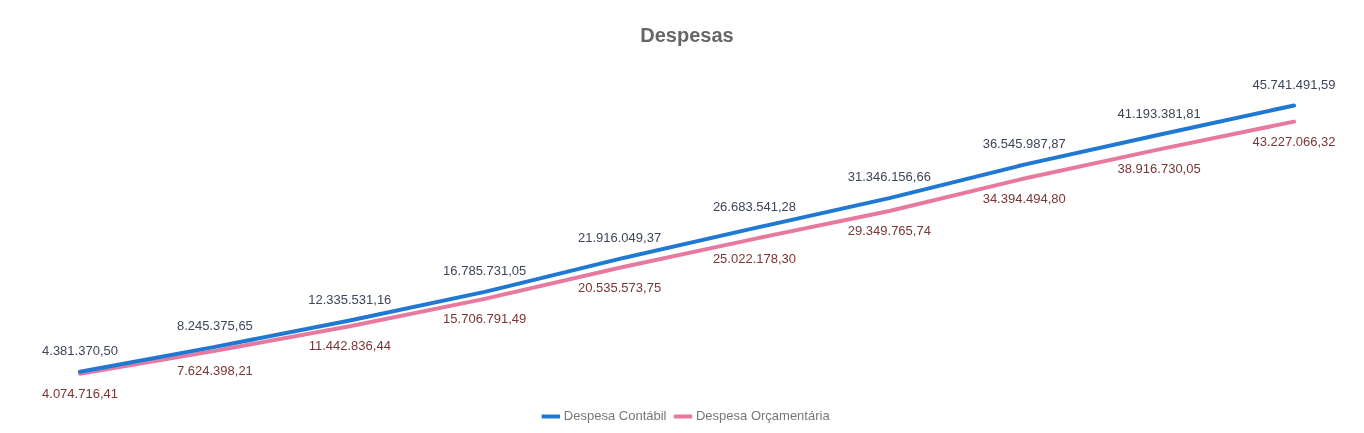 Image resolution: width=1364 pixels, height=433 pixels. What do you see at coordinates (214, 325) in the screenshot?
I see `data-label: 8.245.375,65` at bounding box center [214, 325].